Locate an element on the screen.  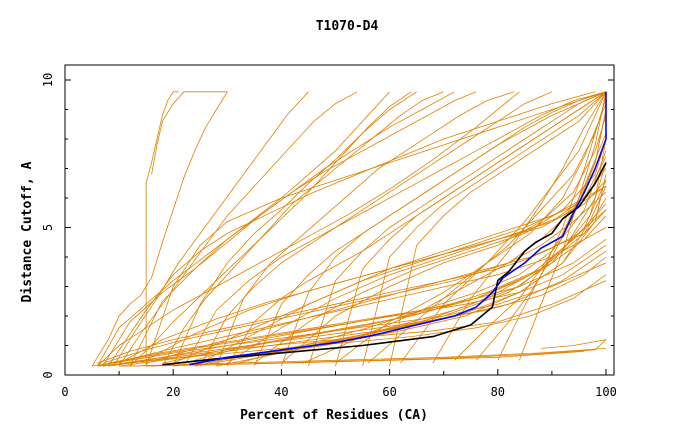
chart-title: T1070-D4 is located at coordinates (347, 26).